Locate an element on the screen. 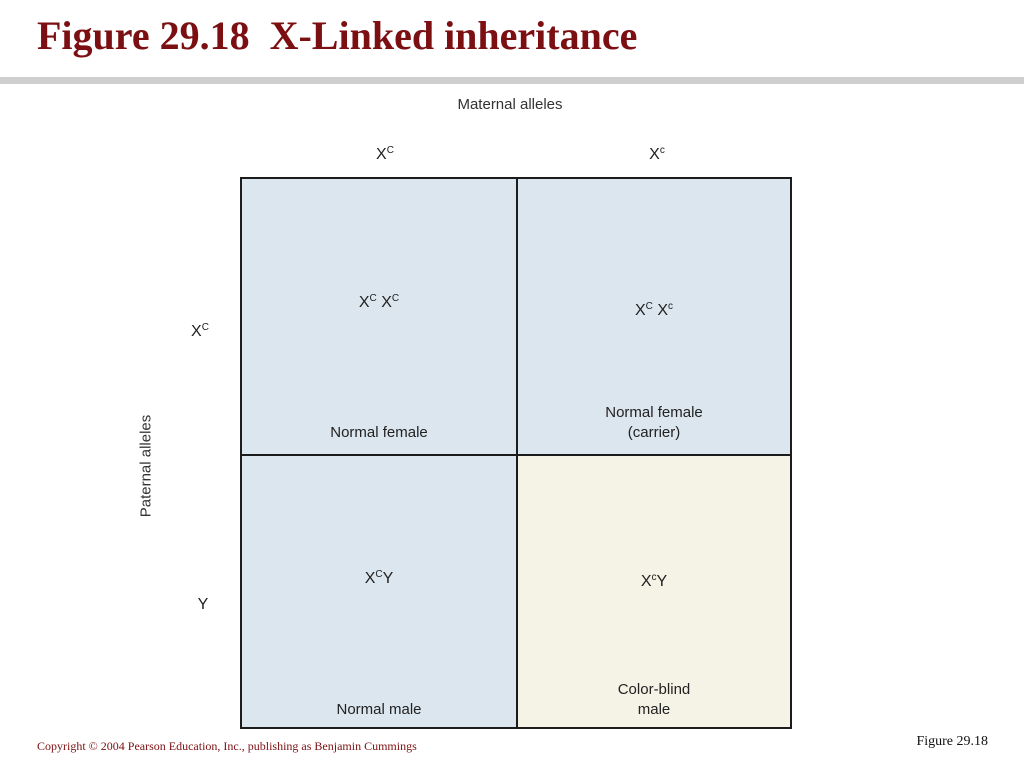 This screenshot has width=1024, height=768. maternal-allele-1: XC is located at coordinates (385, 155).